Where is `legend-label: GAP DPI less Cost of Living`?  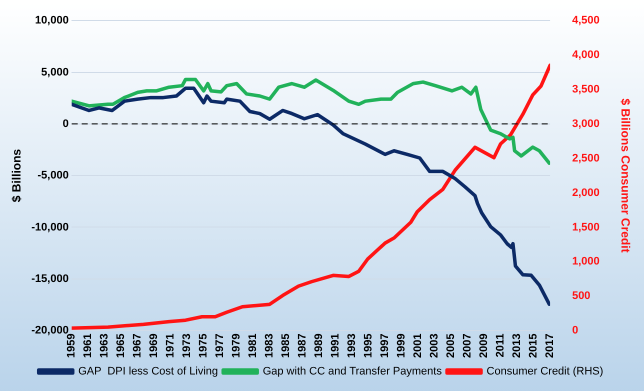 legend-label: GAP DPI less Cost of Living is located at coordinates (148, 372).